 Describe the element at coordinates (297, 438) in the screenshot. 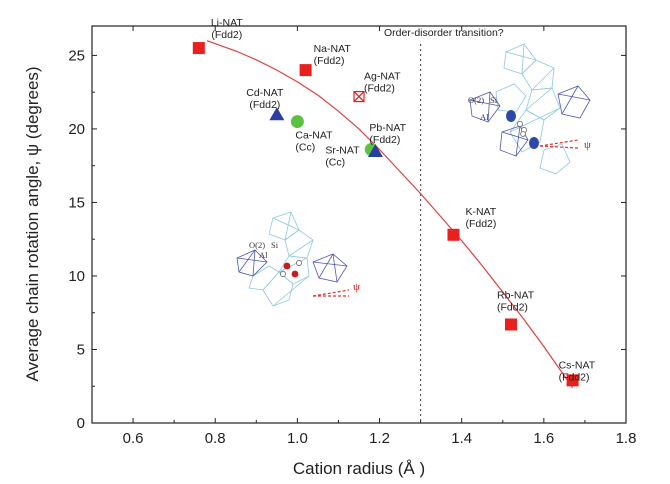

I see `x-tick-label: 1.0` at that location.